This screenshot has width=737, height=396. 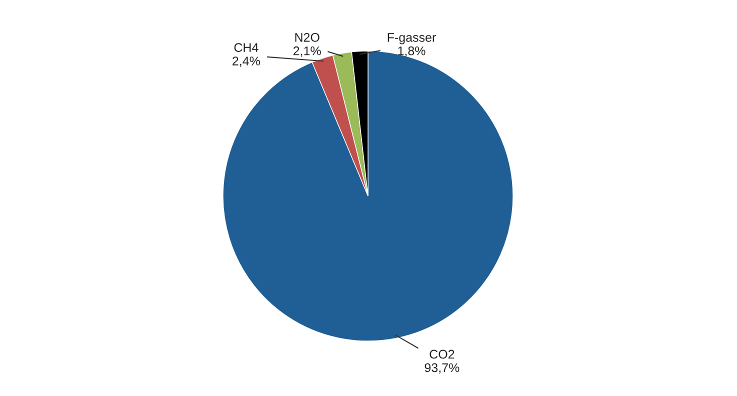 I want to click on data-label: 1,8%, so click(x=412, y=51).